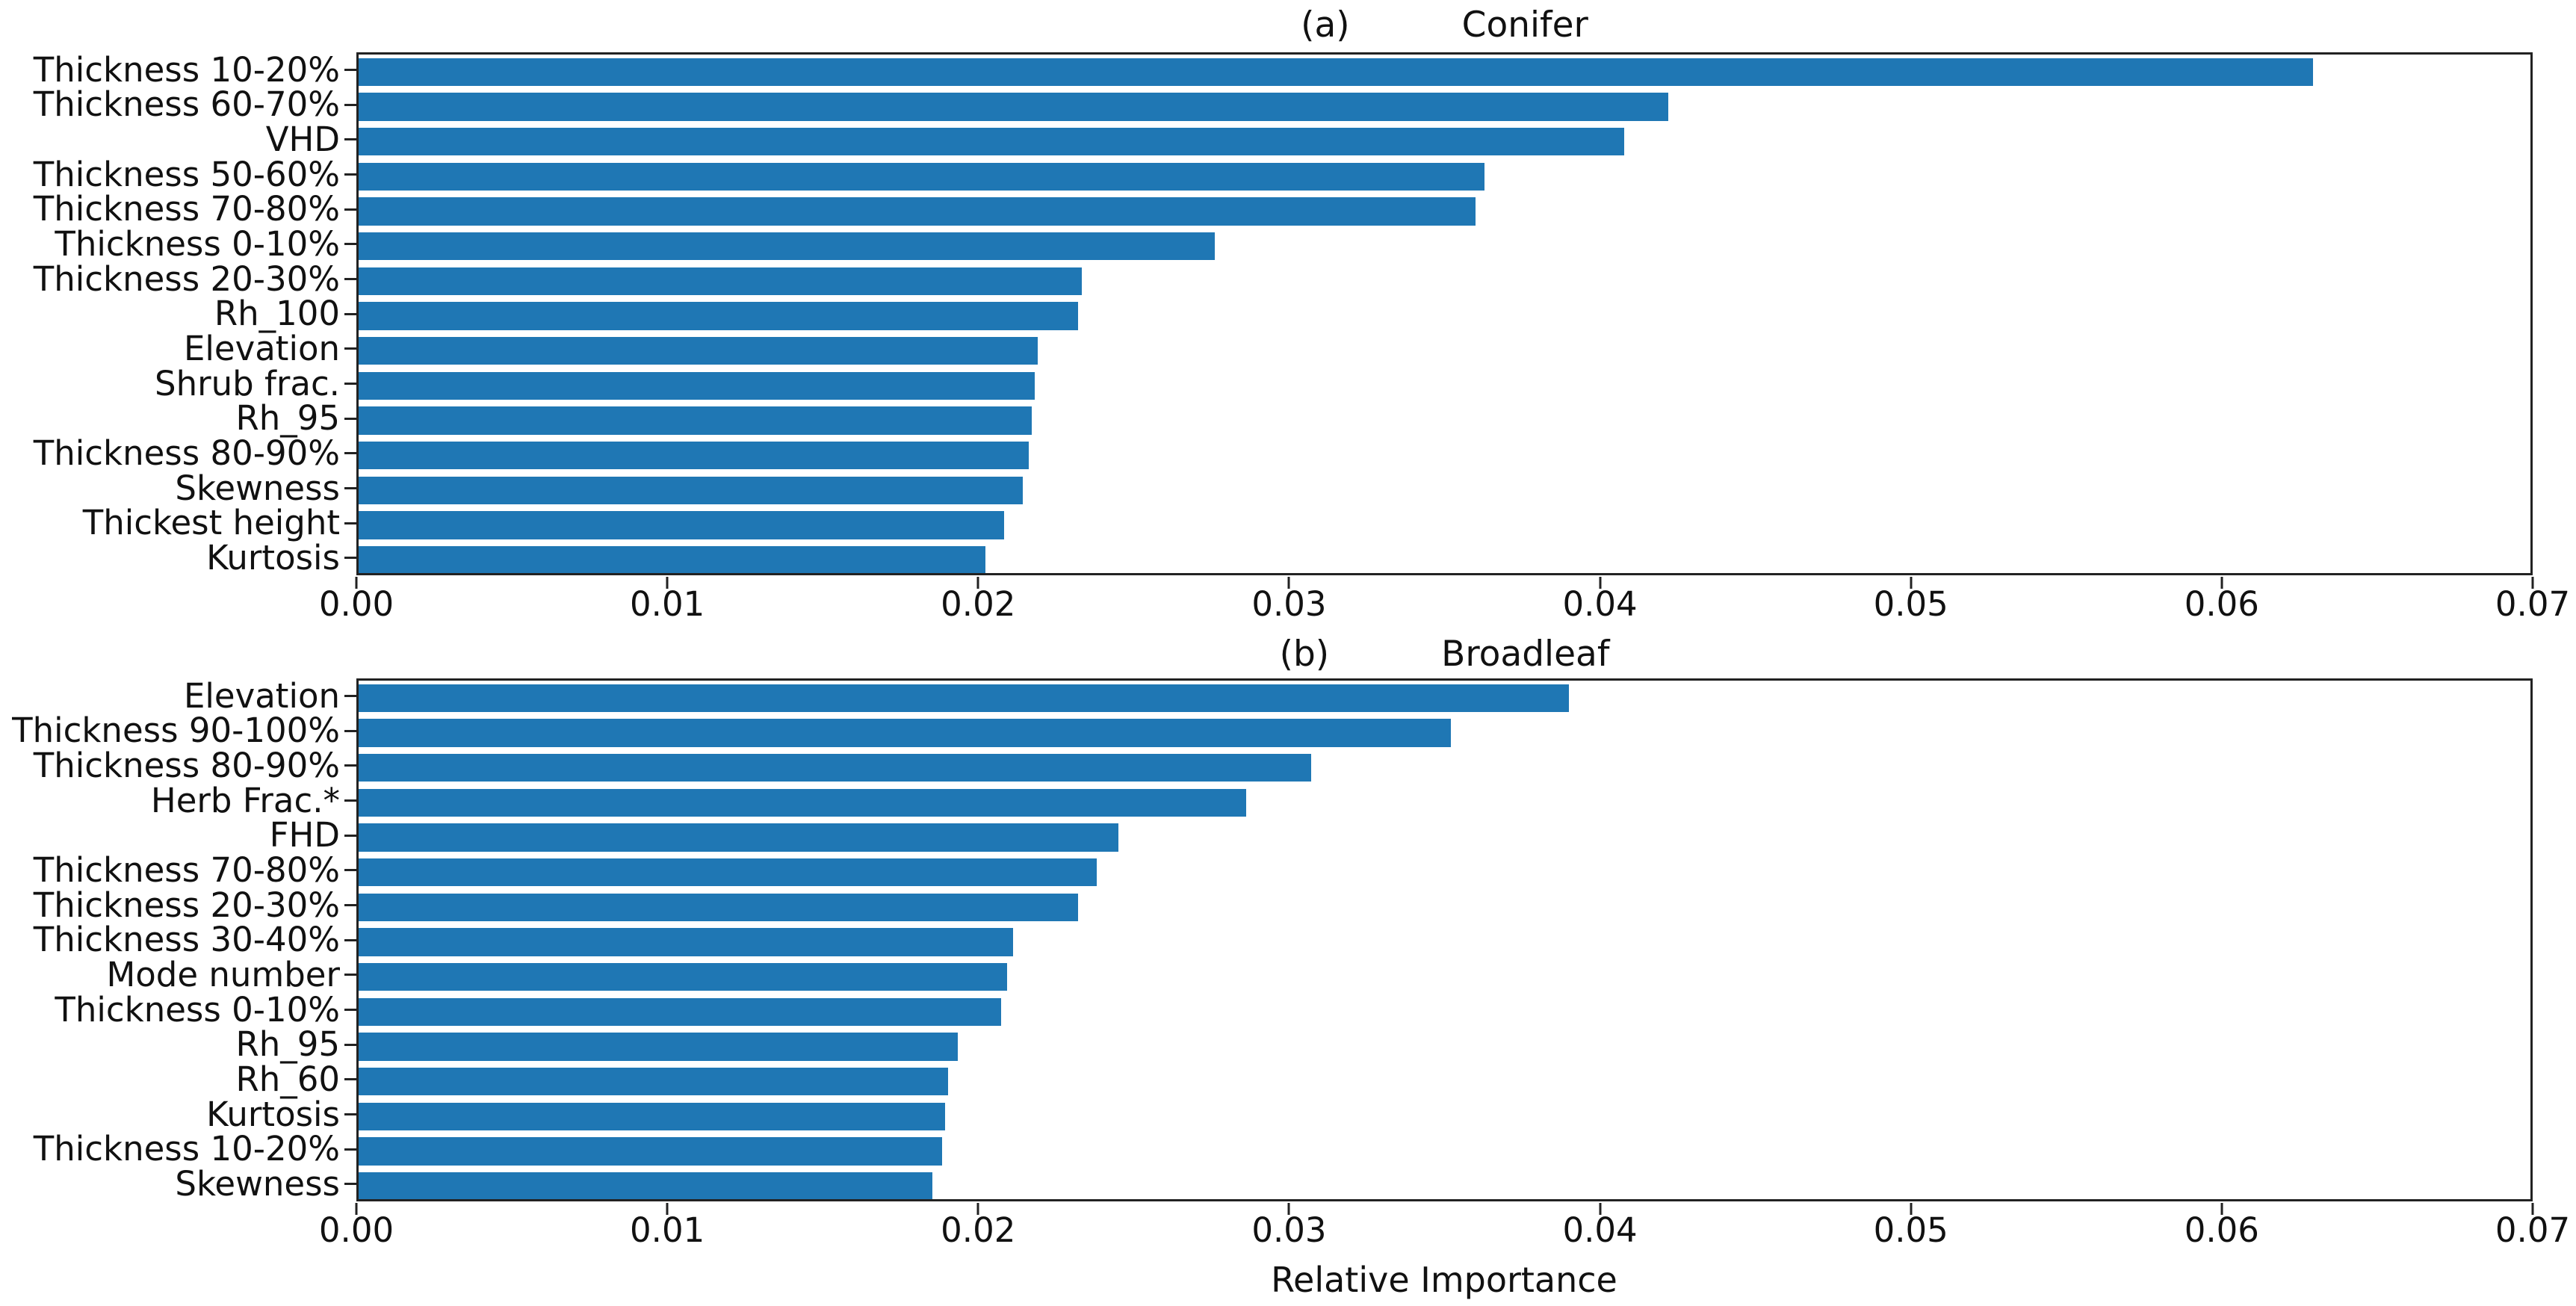 Image resolution: width=2576 pixels, height=1306 pixels. What do you see at coordinates (261, 349) in the screenshot?
I see `y-tick-label: Elevation` at bounding box center [261, 349].